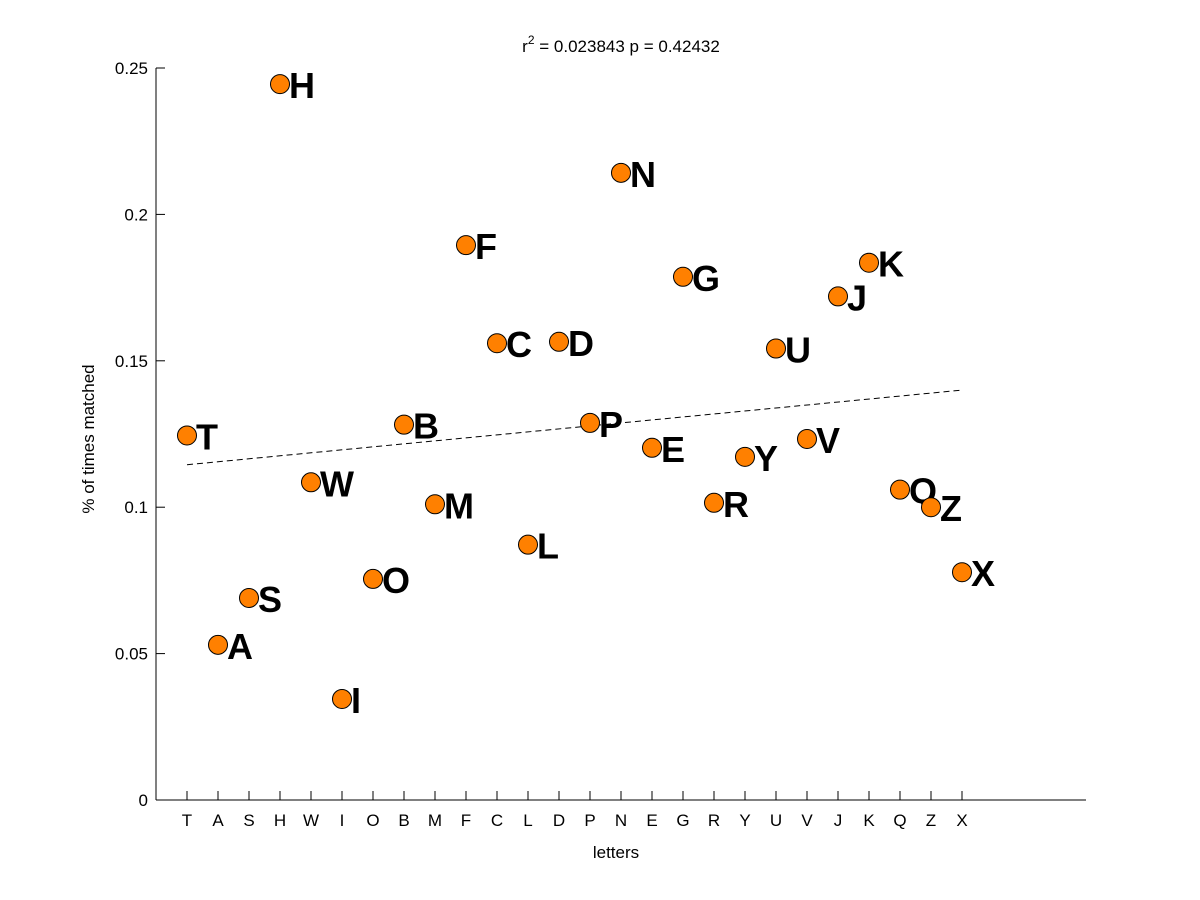  Describe the element at coordinates (581, 343) in the screenshot. I see `point-label: D` at that location.